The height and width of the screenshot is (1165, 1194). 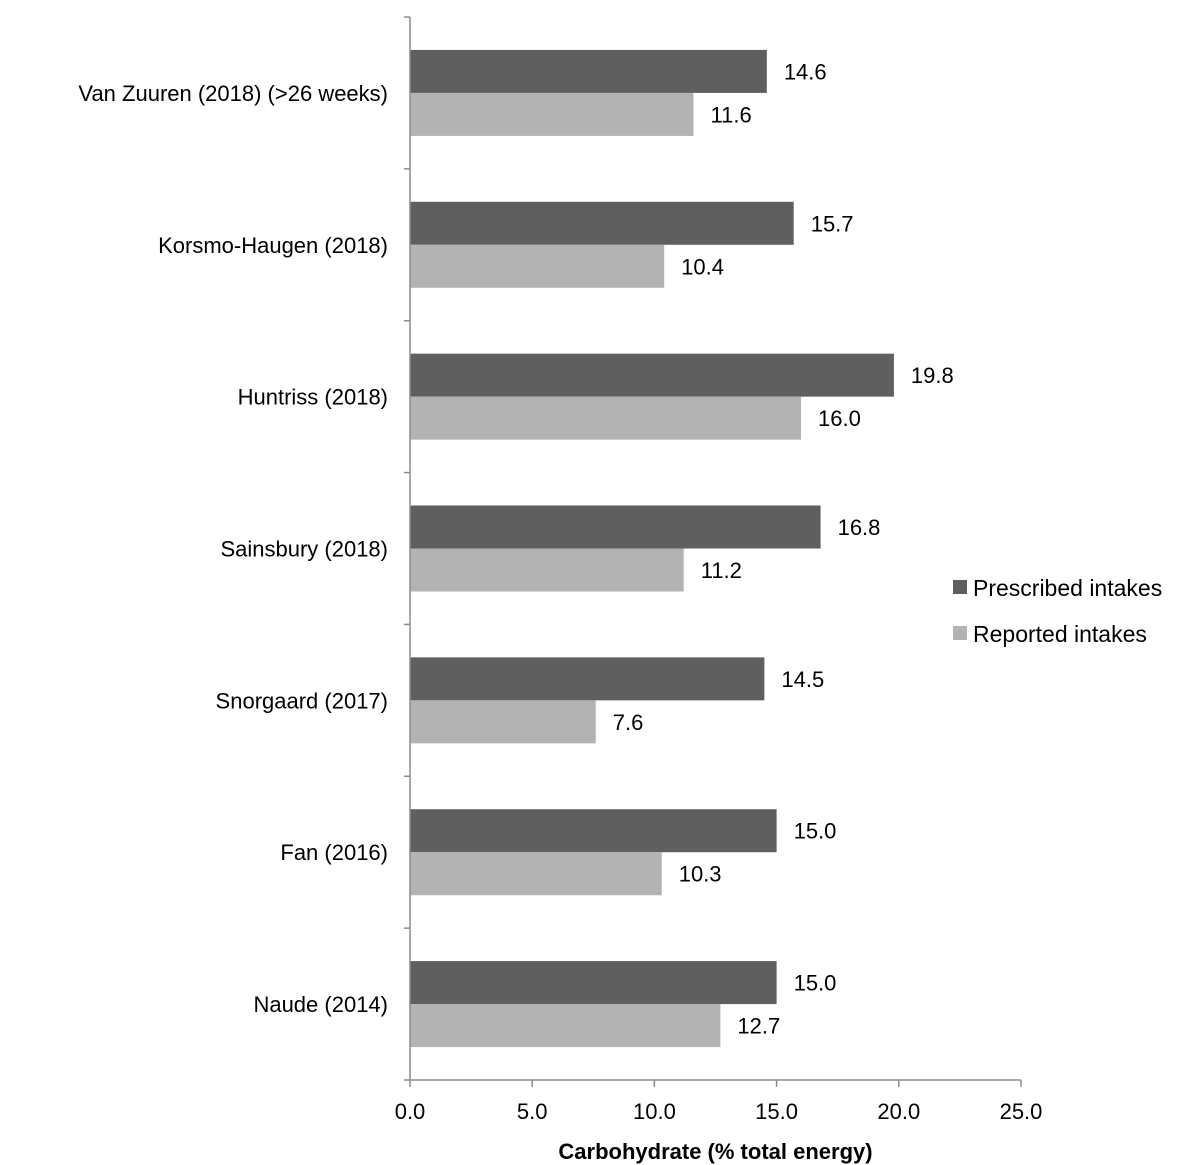 I want to click on category-label: Korsmo-Haugen (2018), so click(x=273, y=245).